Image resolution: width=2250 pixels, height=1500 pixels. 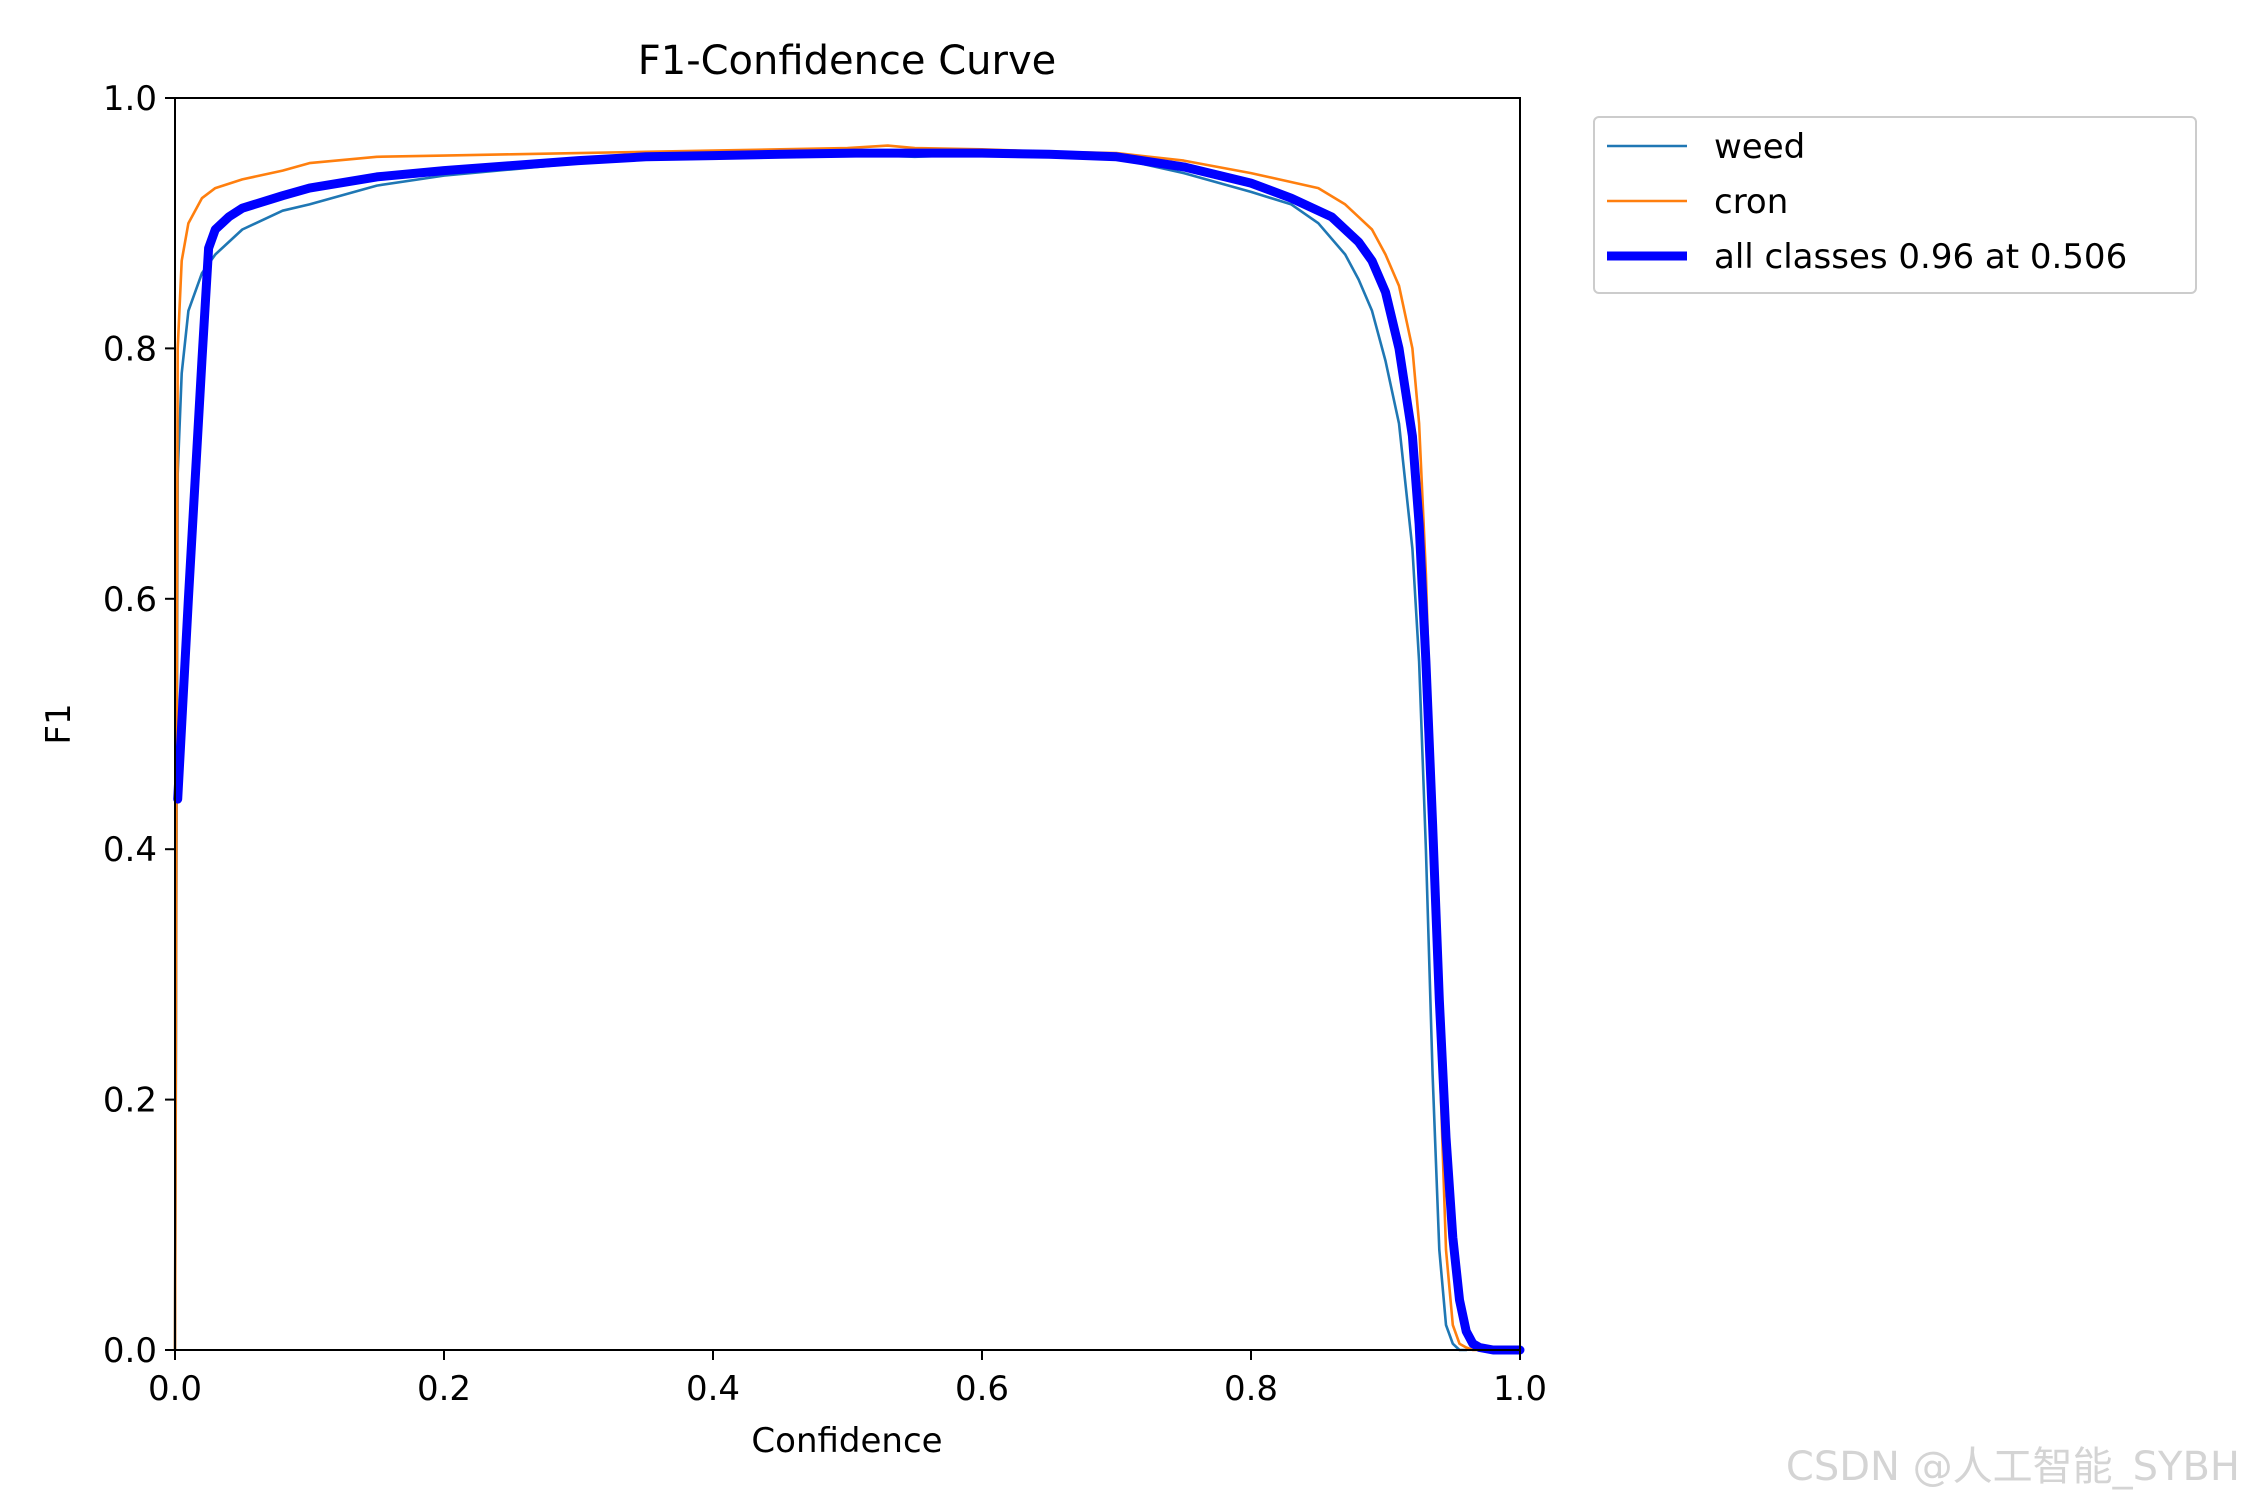 What do you see at coordinates (982, 1389) in the screenshot?
I see `x-tick-label: 0.6` at bounding box center [982, 1389].